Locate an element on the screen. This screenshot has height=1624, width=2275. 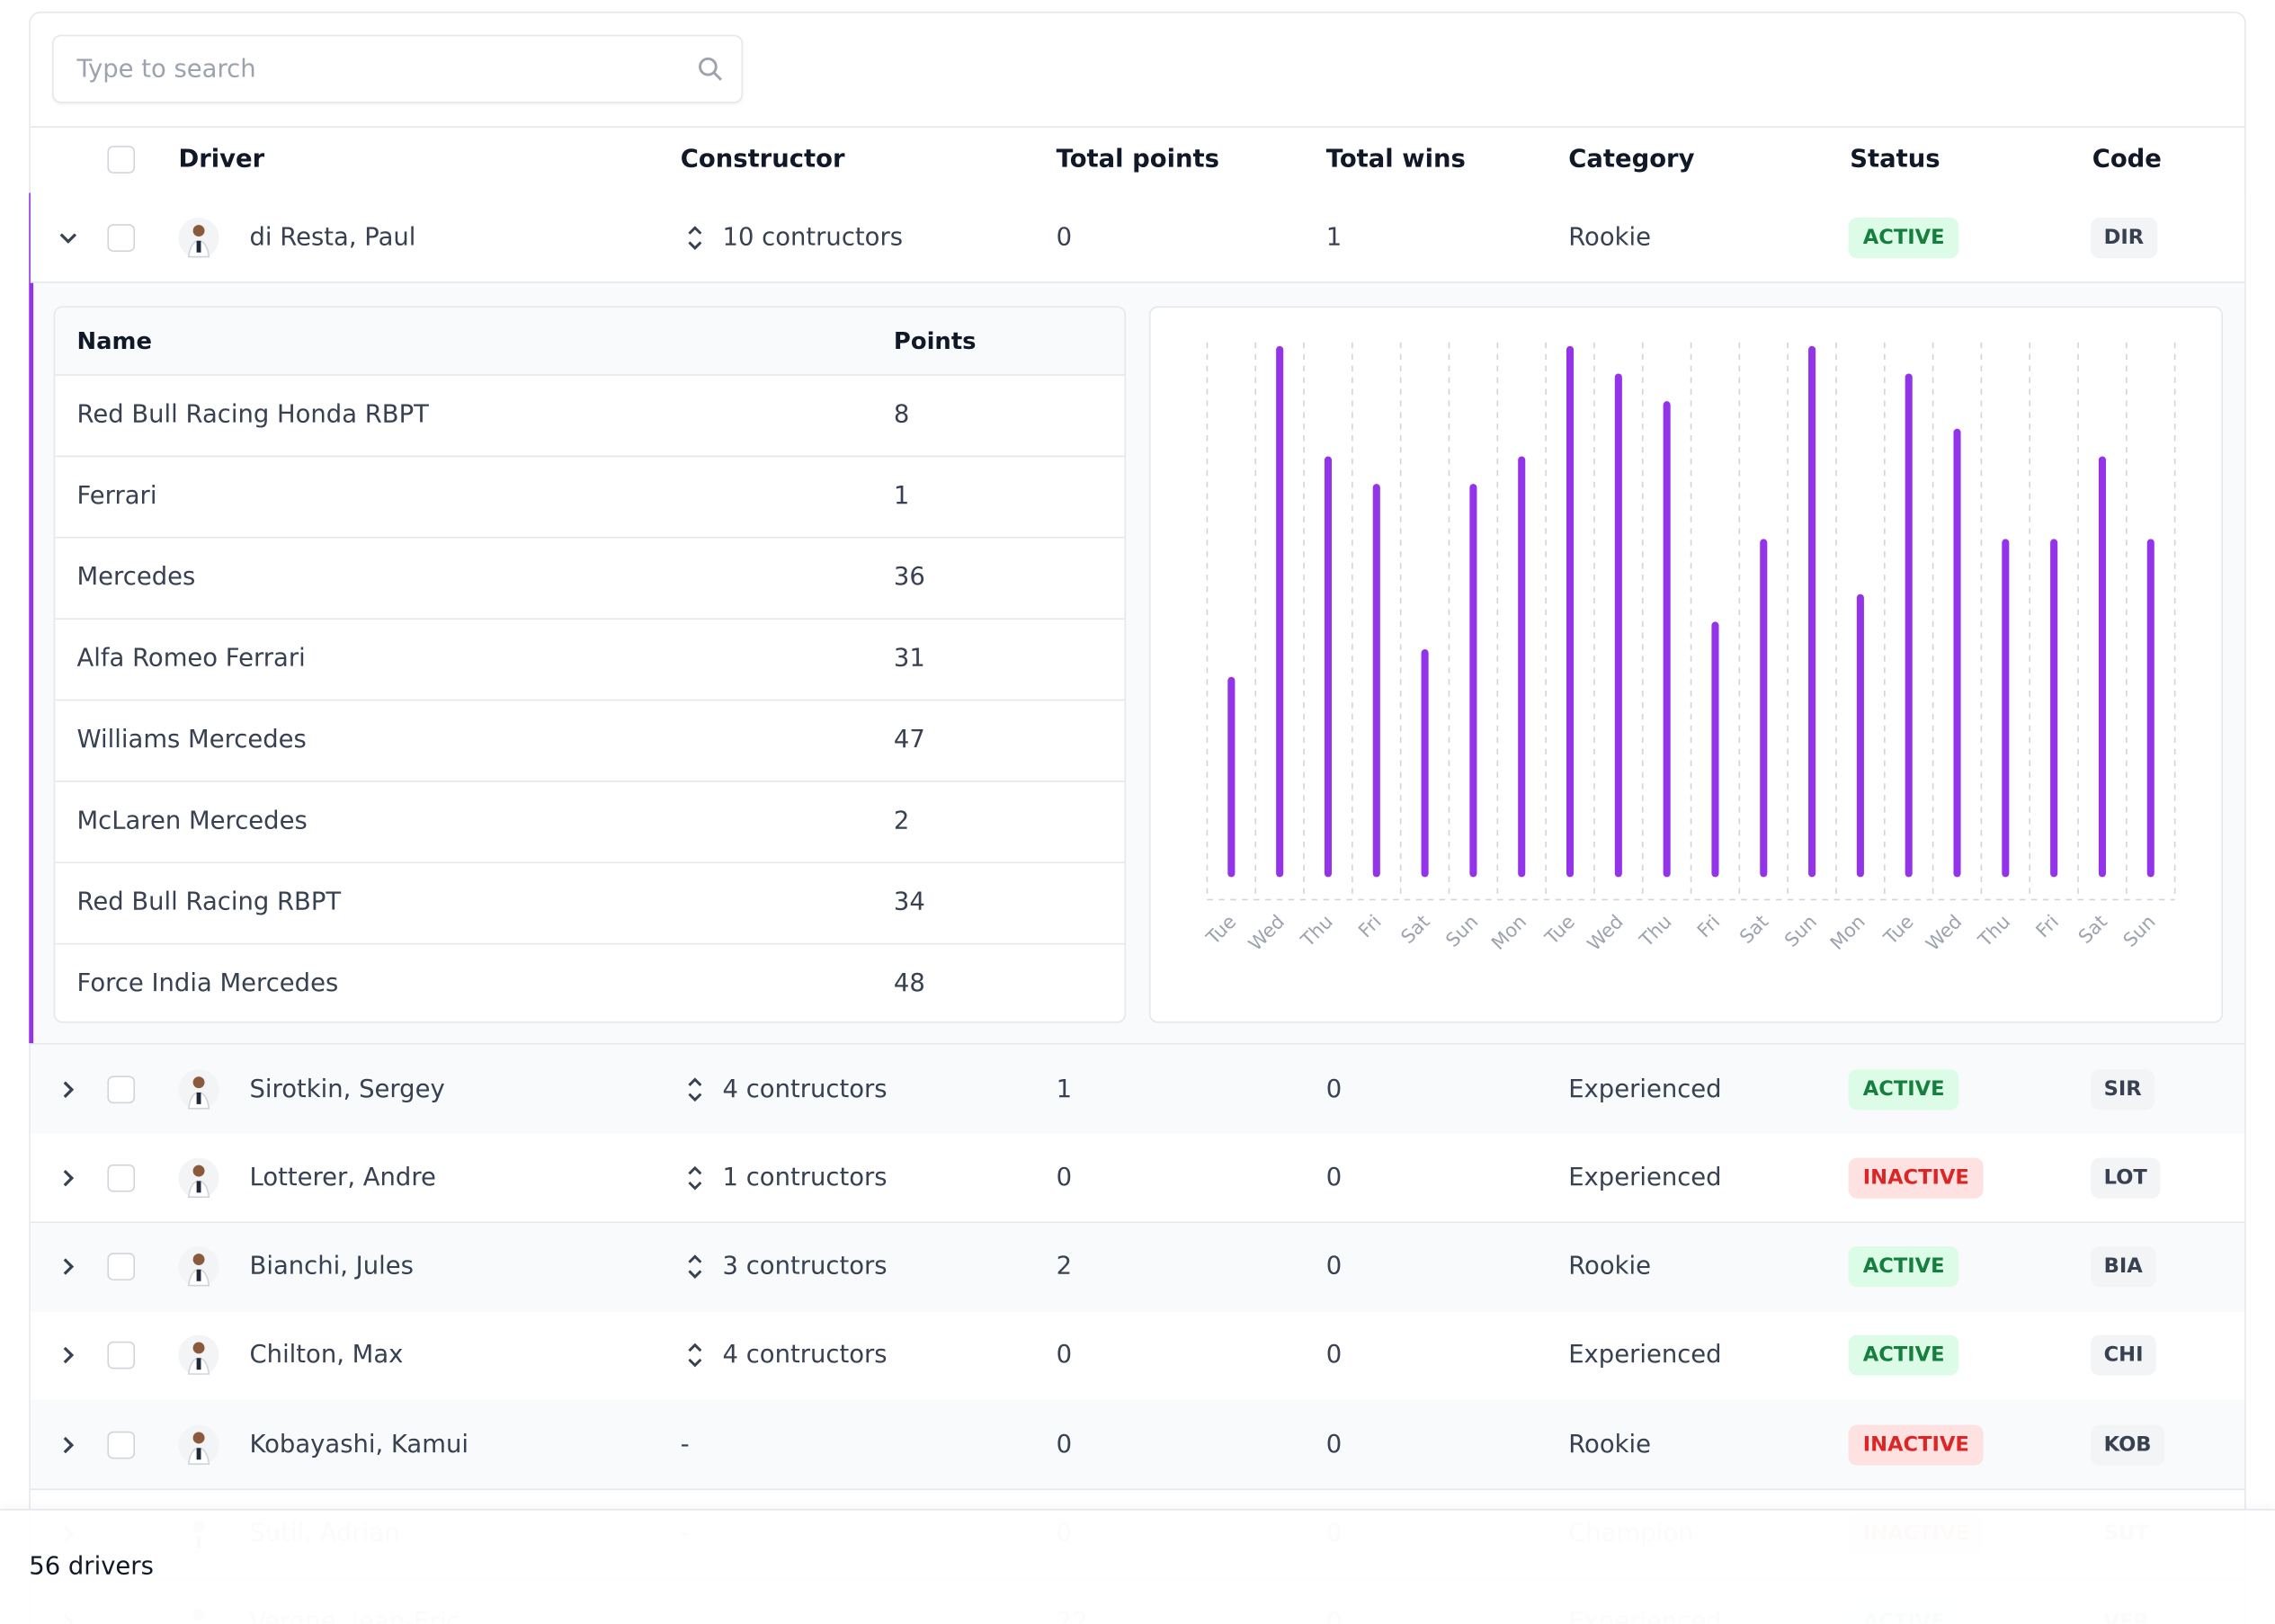
search-icon is located at coordinates (710, 69).